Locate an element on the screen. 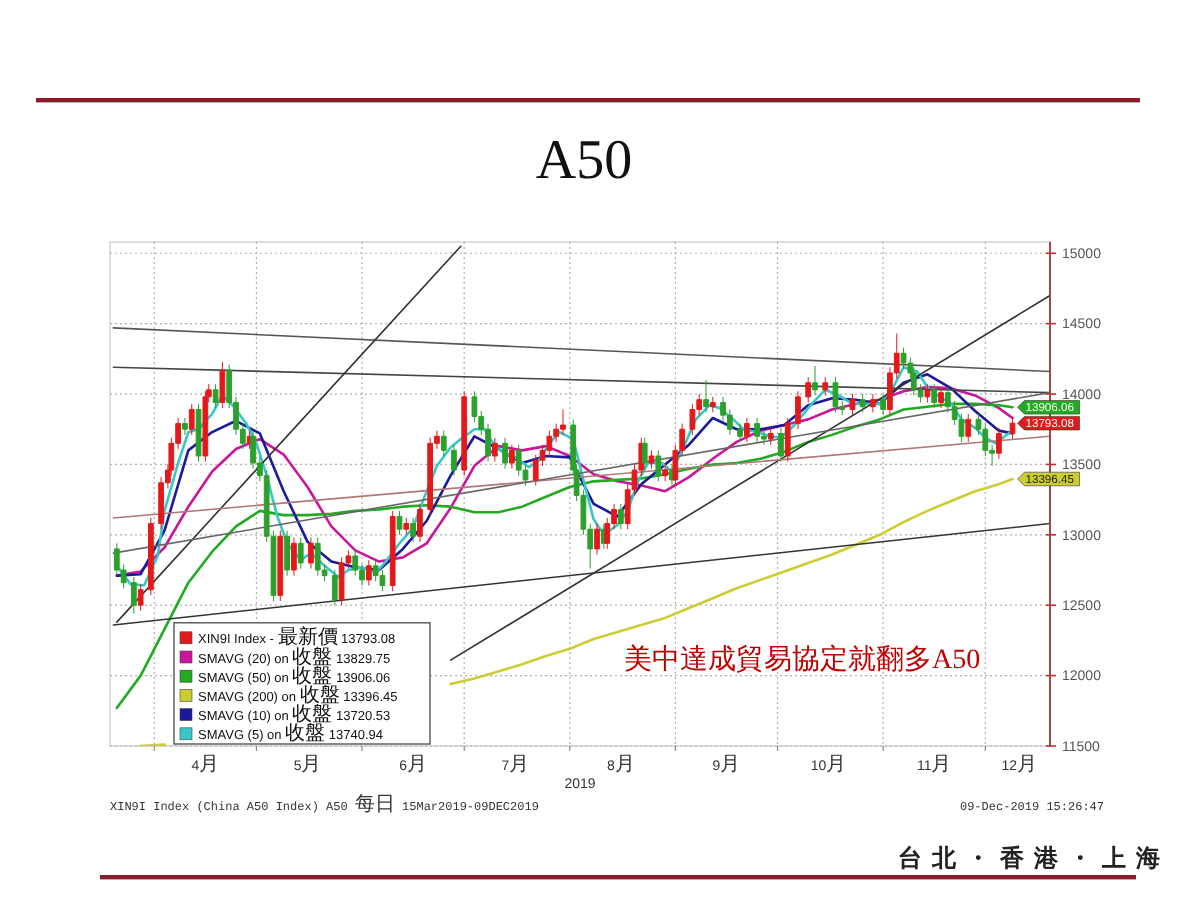  text: 台北・香港・上海 is located at coordinates (1034, 858).